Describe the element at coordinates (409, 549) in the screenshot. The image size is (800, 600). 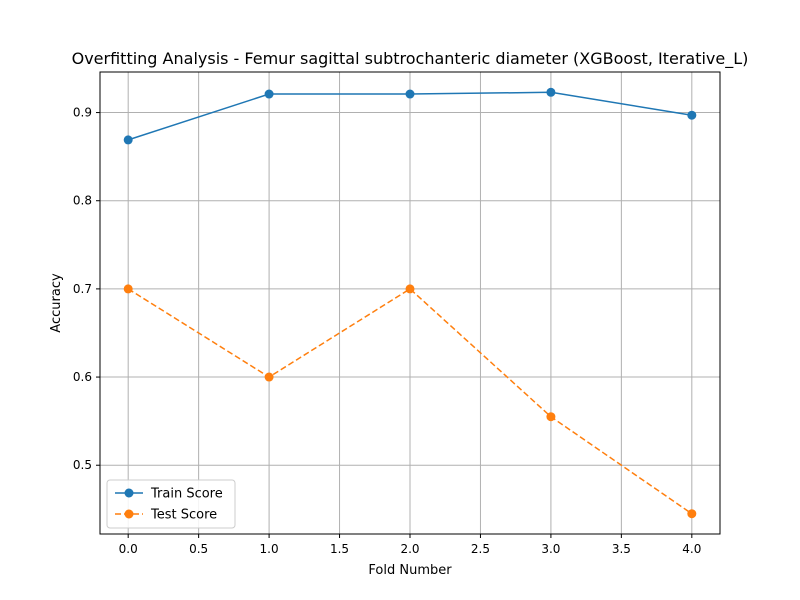
I see `x-tick-label: 2.0` at that location.